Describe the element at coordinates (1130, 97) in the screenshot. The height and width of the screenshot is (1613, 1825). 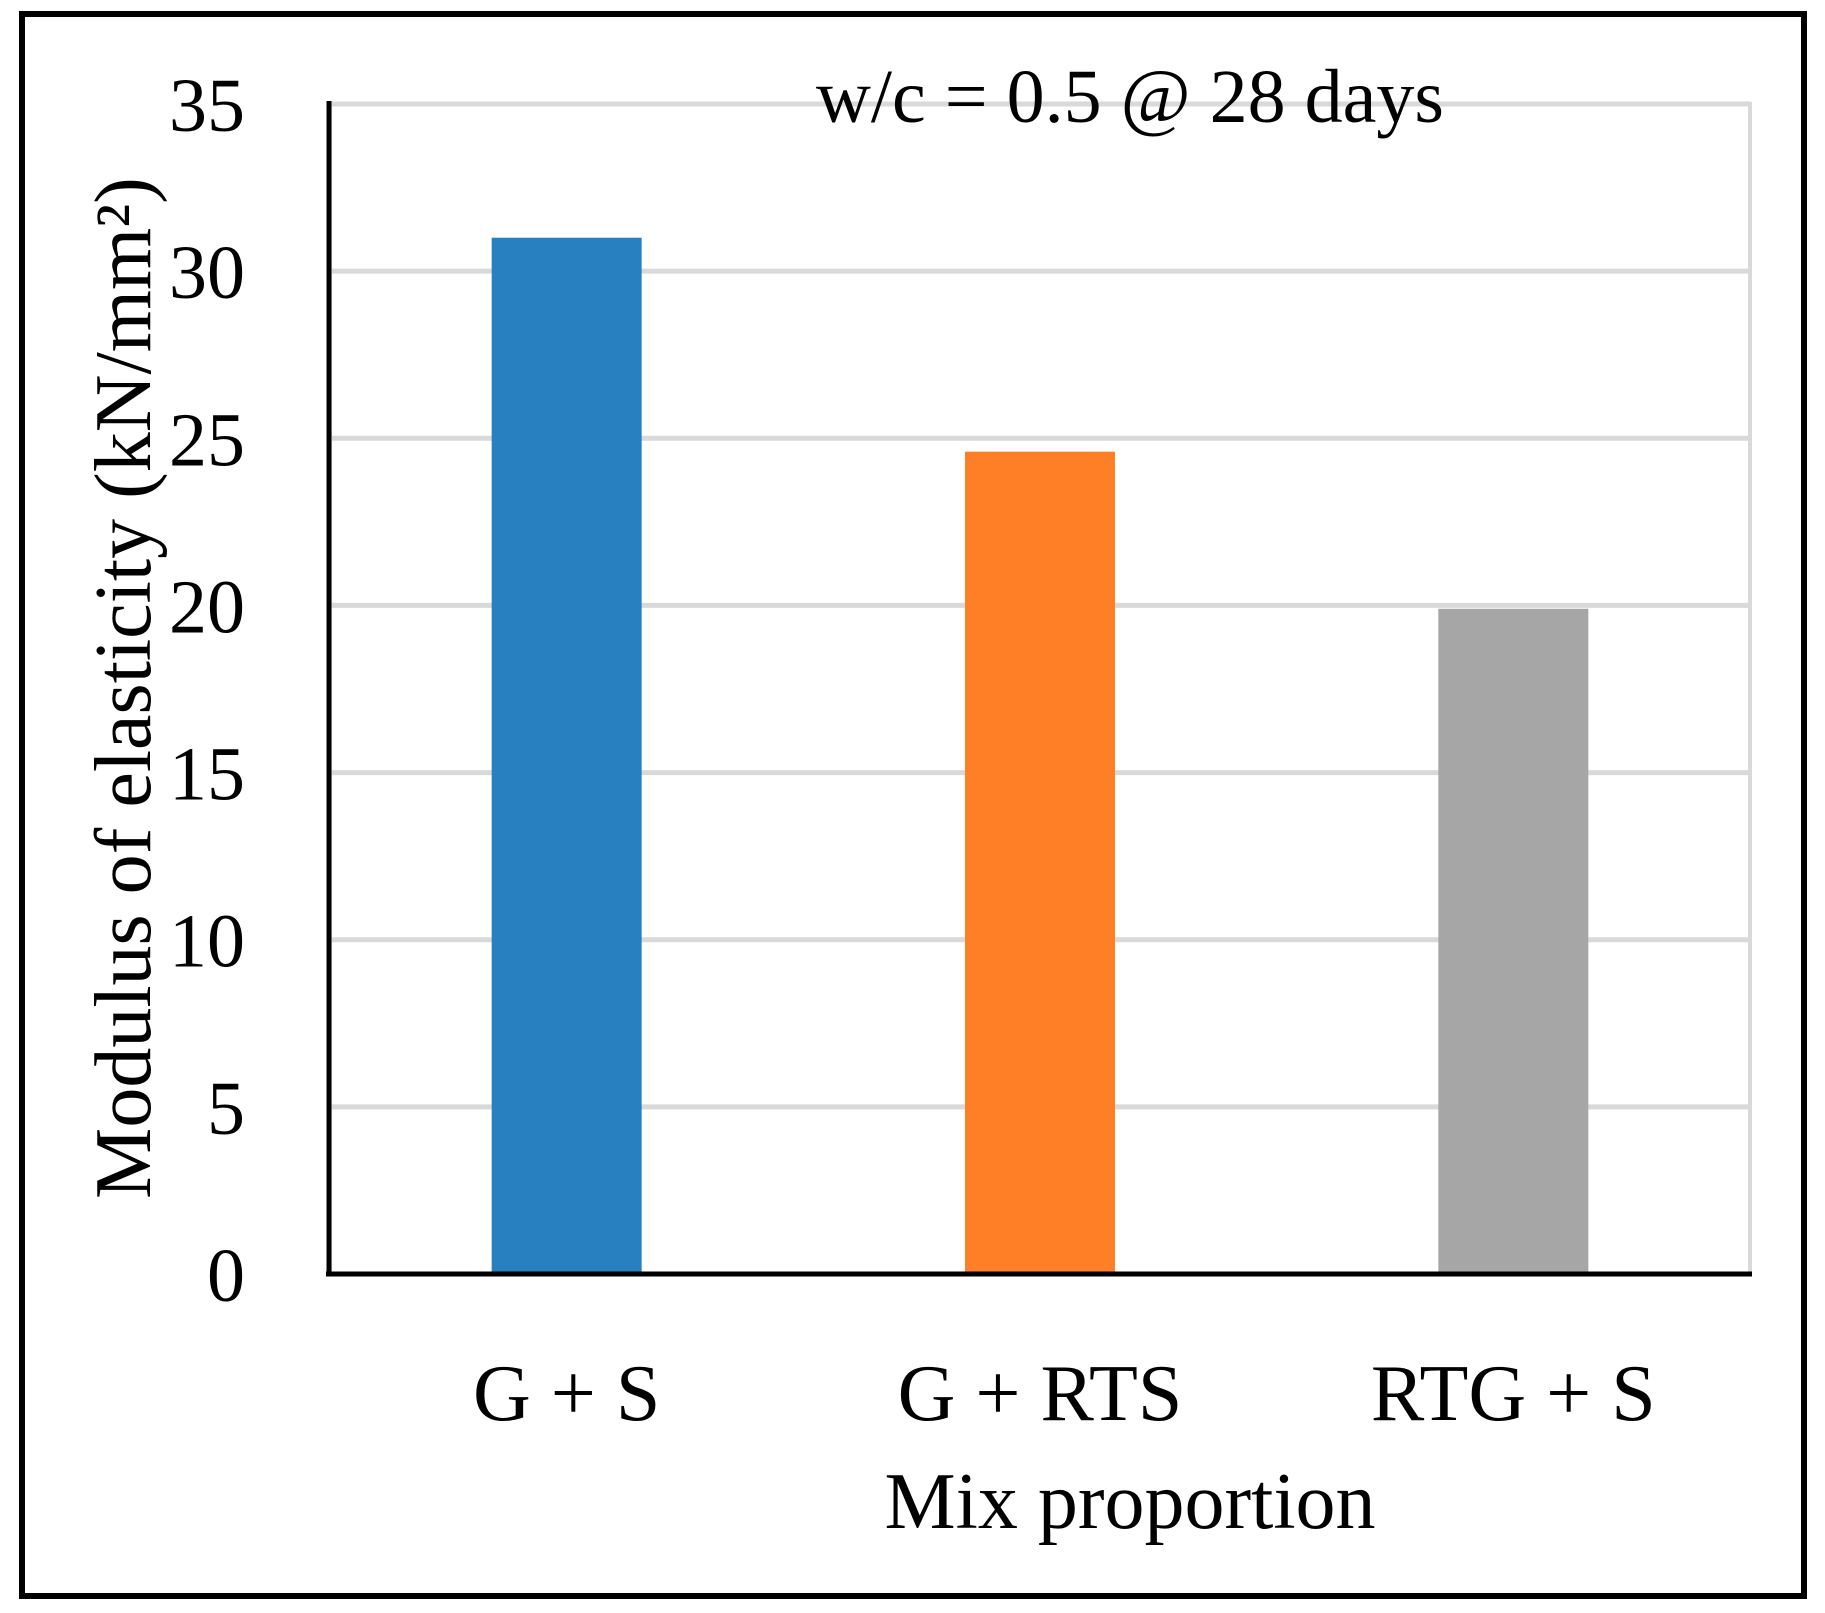
I see `chart-title: w/c = 0.5 @ 28 days` at that location.